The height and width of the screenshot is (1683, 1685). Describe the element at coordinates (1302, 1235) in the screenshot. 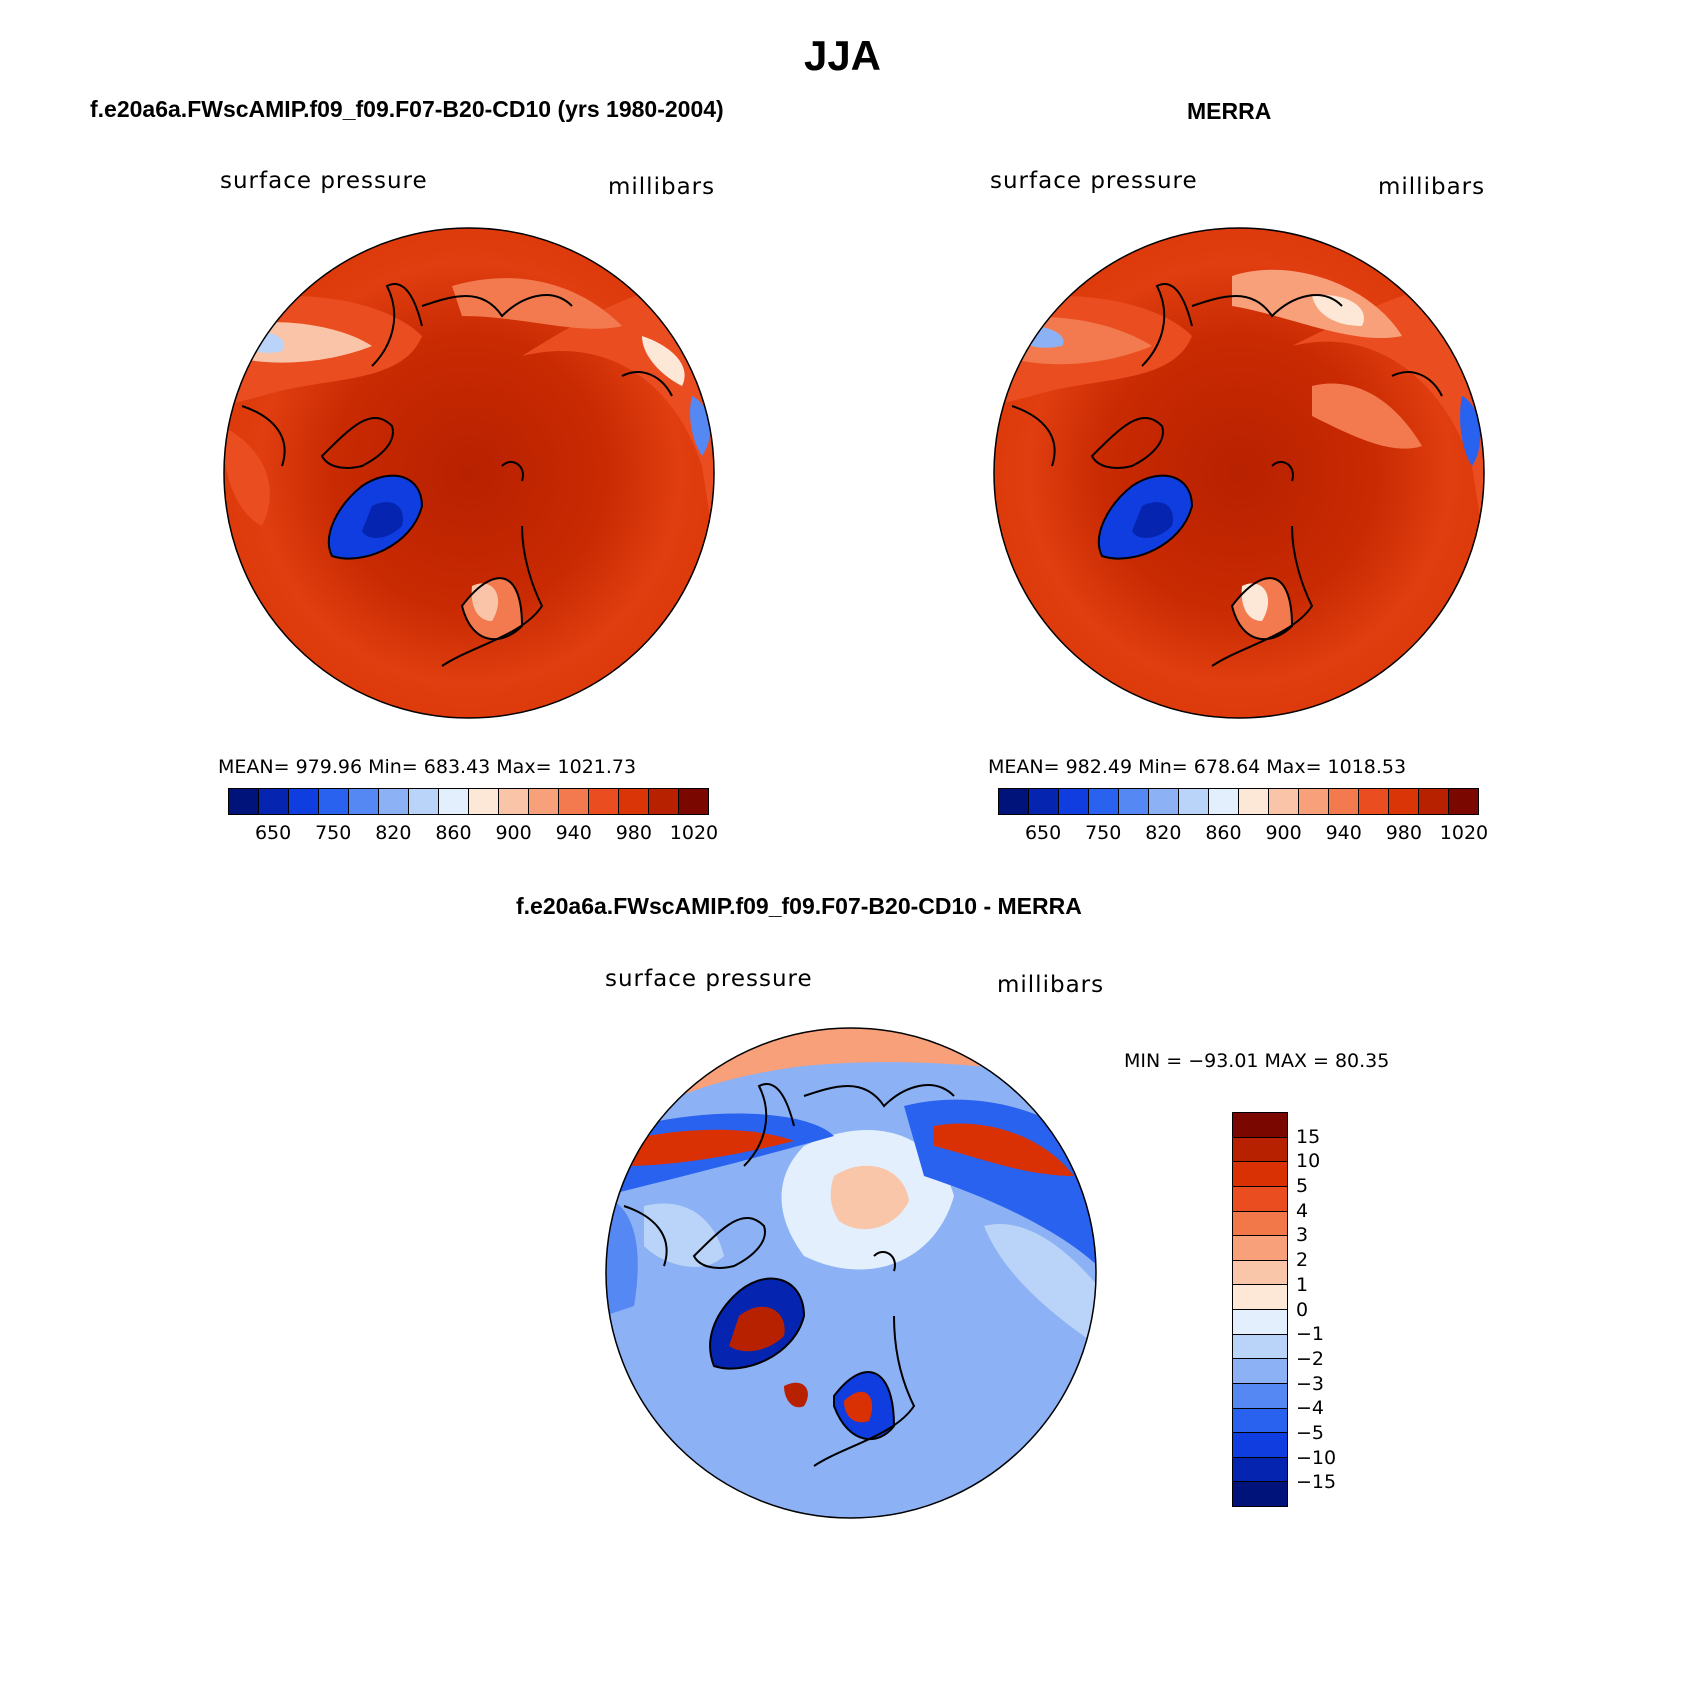

I see `colorbar-tick-label: 3` at that location.